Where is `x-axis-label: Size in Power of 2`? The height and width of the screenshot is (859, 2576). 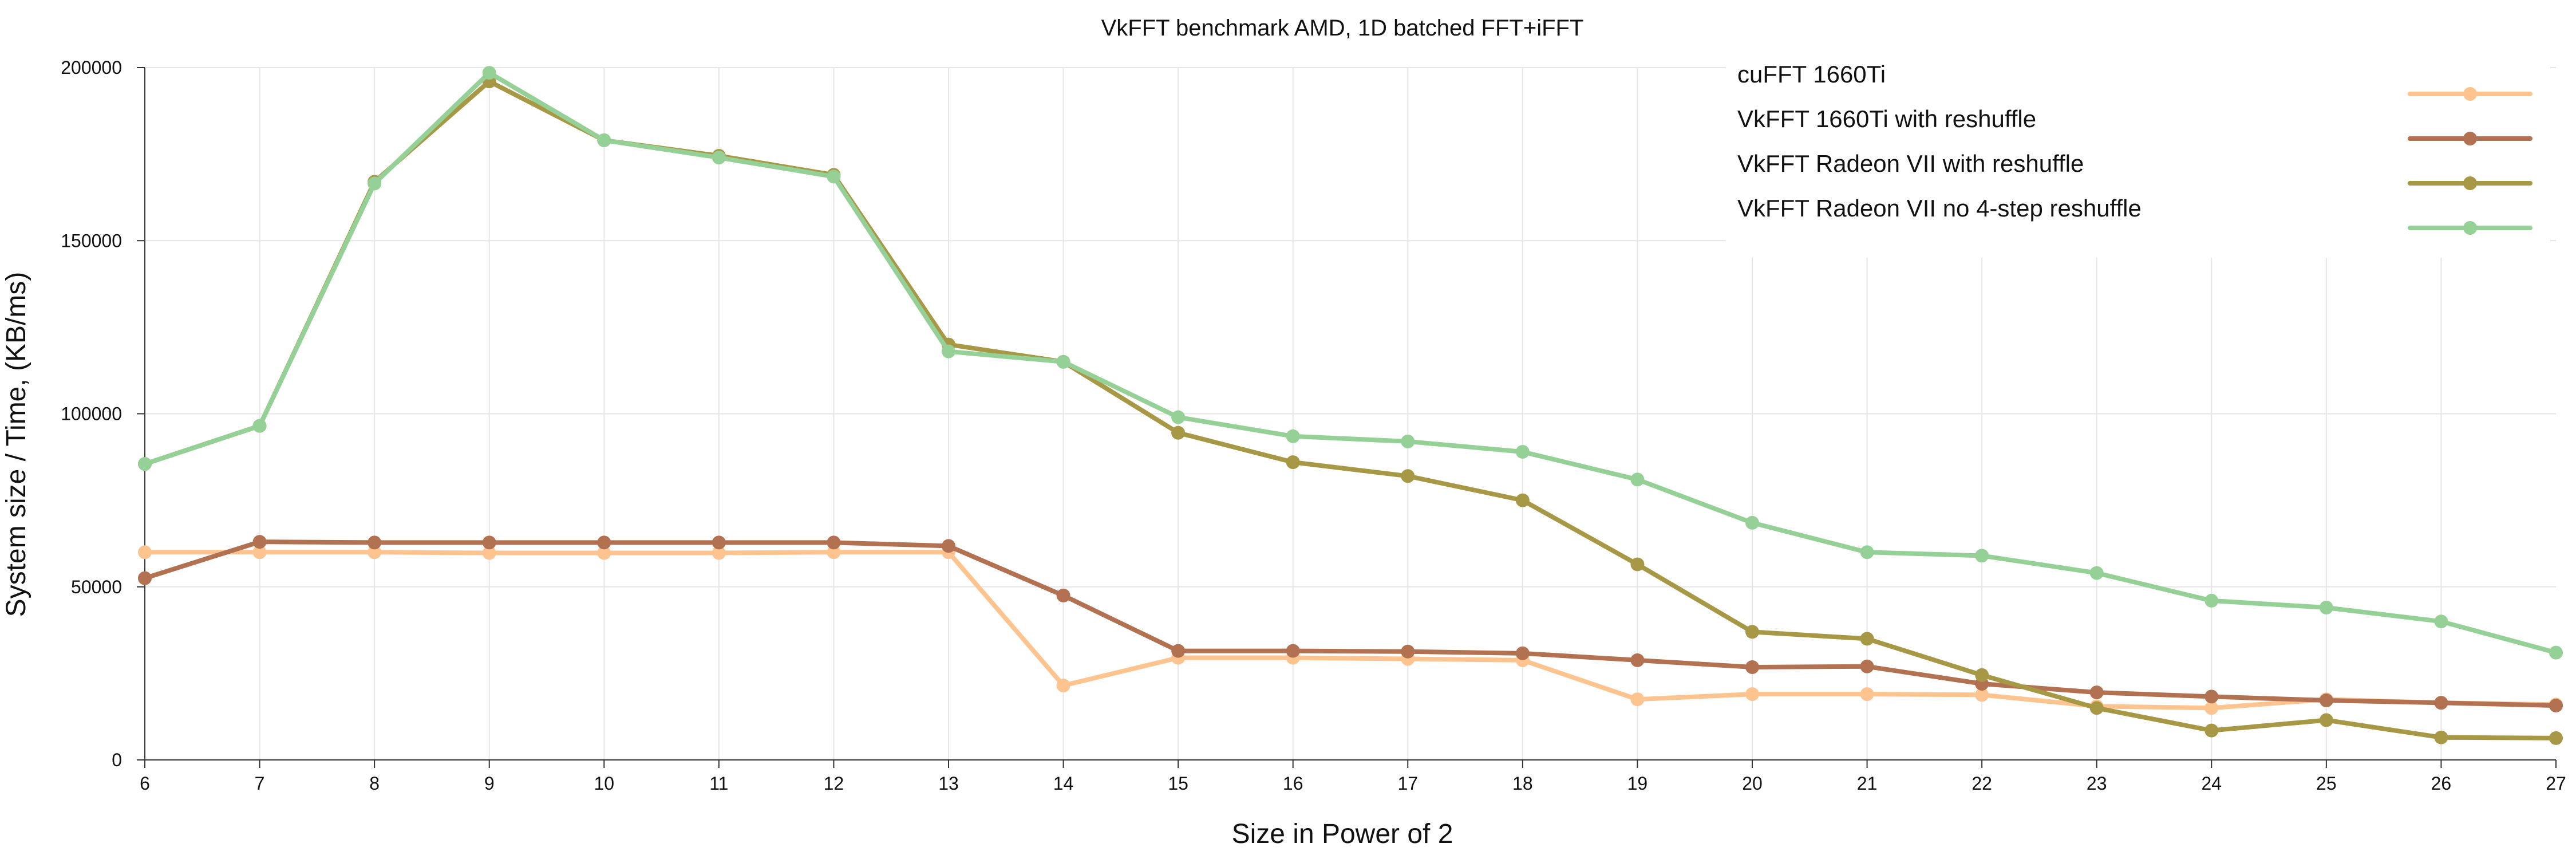
x-axis-label: Size in Power of 2 is located at coordinates (1342, 834).